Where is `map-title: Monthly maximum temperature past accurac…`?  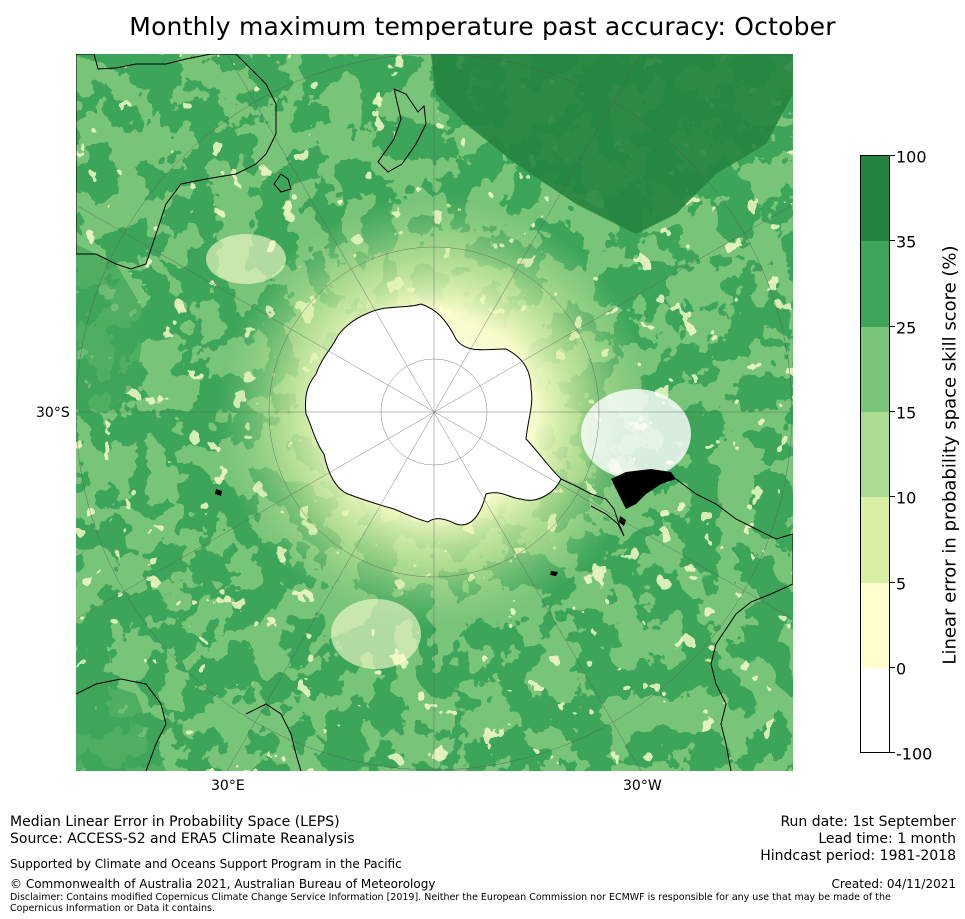
map-title: Monthly maximum temperature past accurac… is located at coordinates (482, 26).